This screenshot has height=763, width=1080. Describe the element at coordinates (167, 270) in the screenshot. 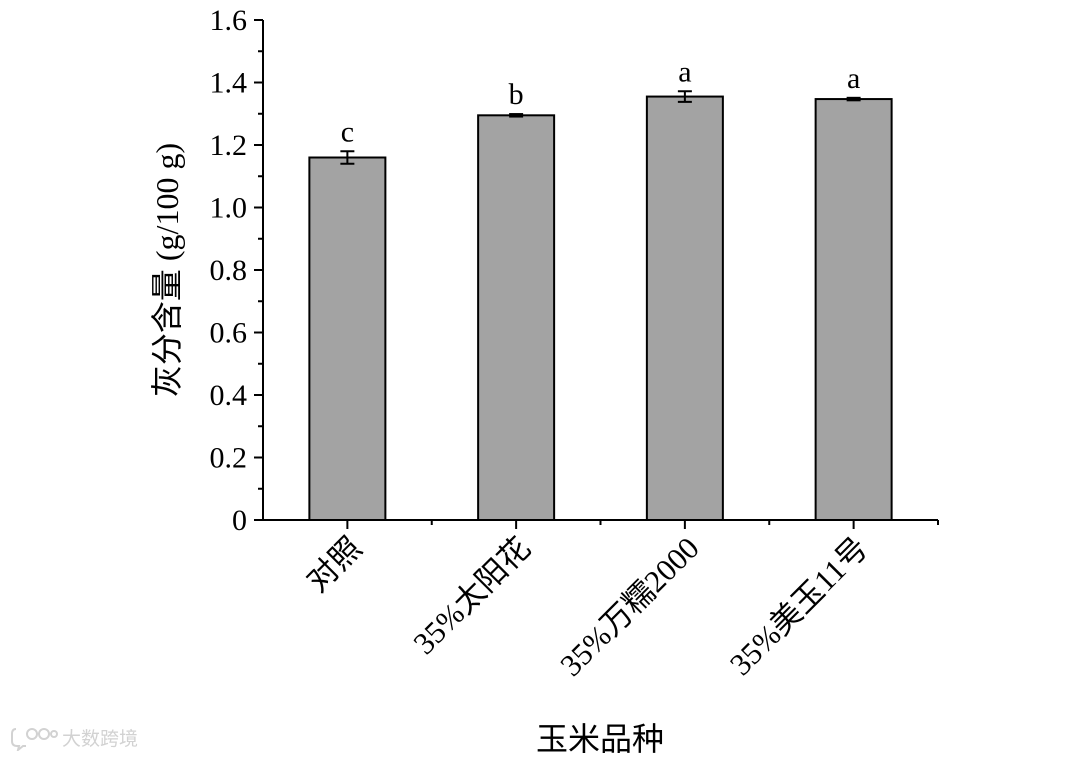

I see `y-axis-title: 灰分含量 (g/100 g)` at that location.